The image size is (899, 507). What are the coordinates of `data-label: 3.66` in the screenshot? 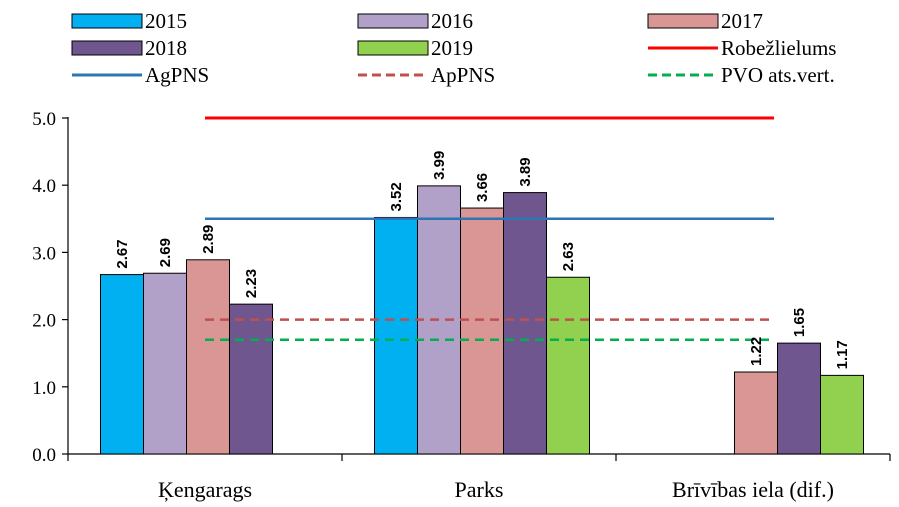 It's located at (482, 187).